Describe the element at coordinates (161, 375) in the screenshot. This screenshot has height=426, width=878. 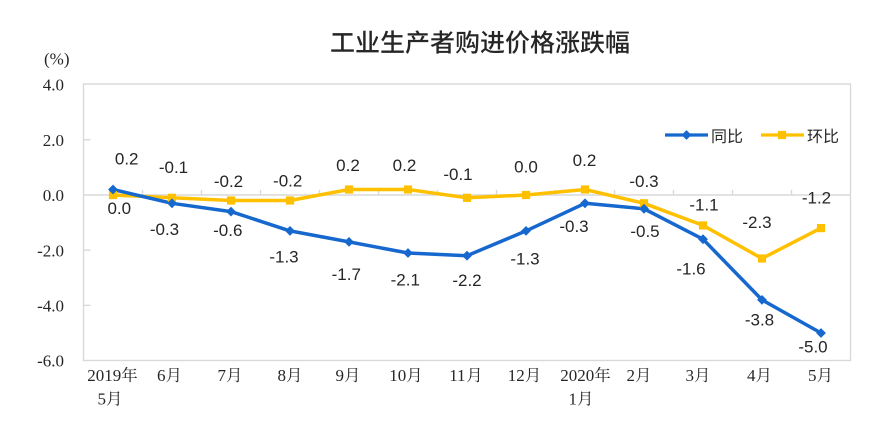
I see `svg-text: 6` at that location.